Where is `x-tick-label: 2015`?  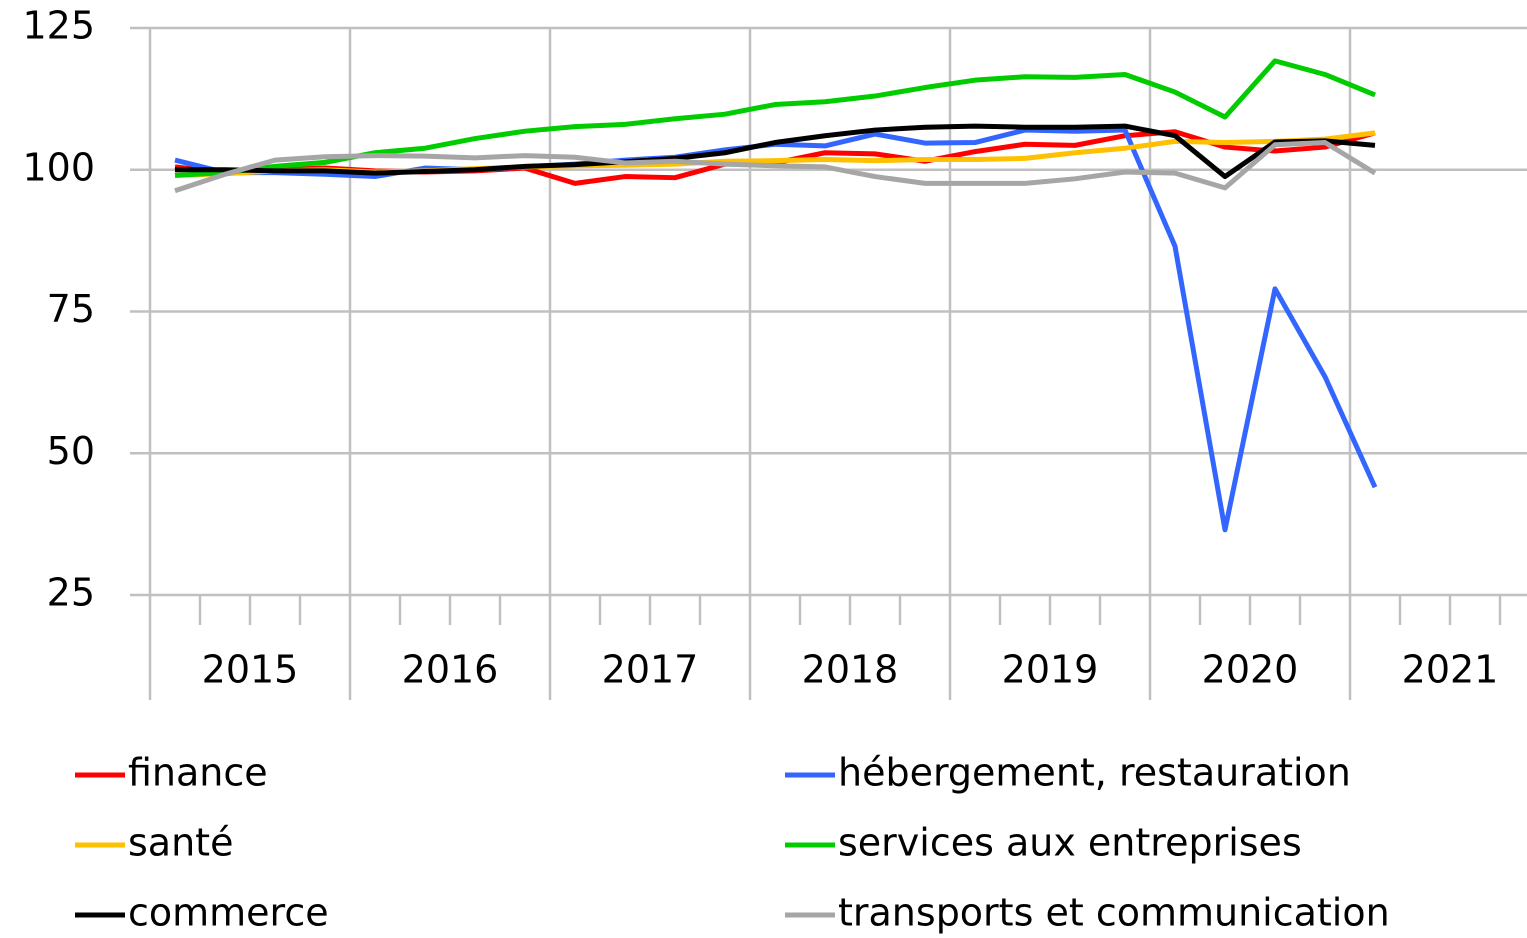 x-tick-label: 2015 is located at coordinates (250, 670).